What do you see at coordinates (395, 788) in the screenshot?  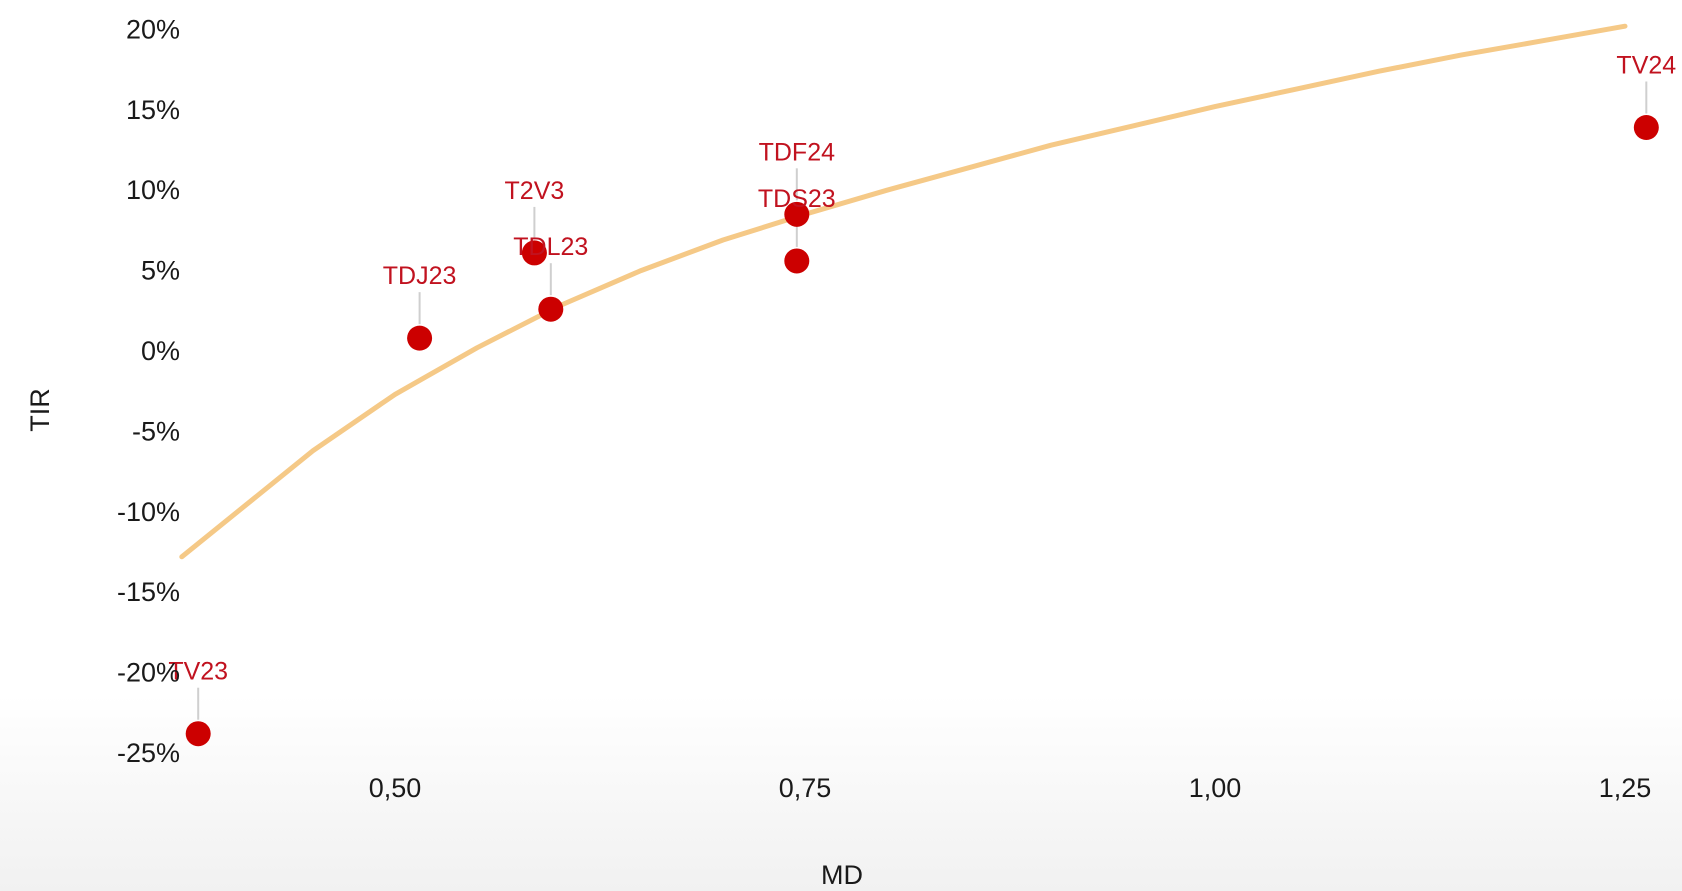 I see `x-tick-label: 0,50` at bounding box center [395, 788].